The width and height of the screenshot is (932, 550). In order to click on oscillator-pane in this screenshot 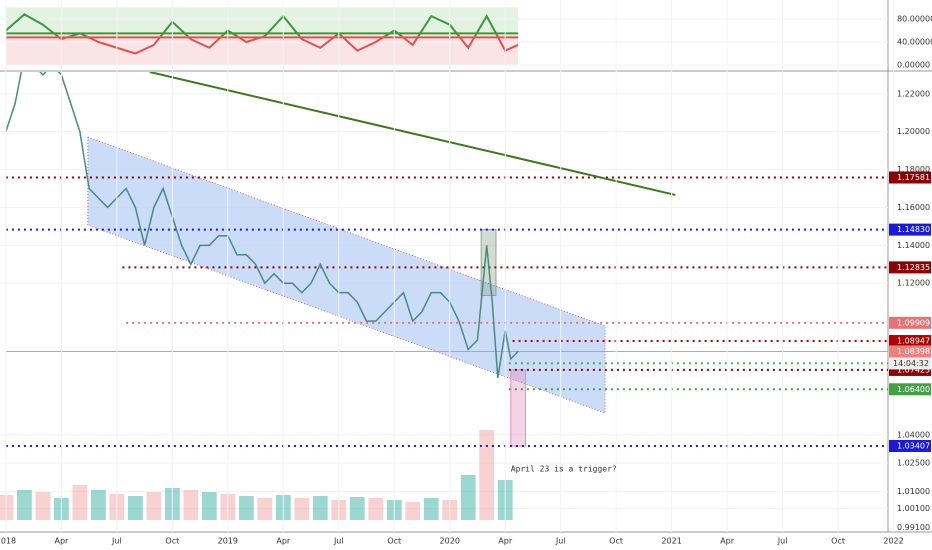, I will do `click(444, 36)`.